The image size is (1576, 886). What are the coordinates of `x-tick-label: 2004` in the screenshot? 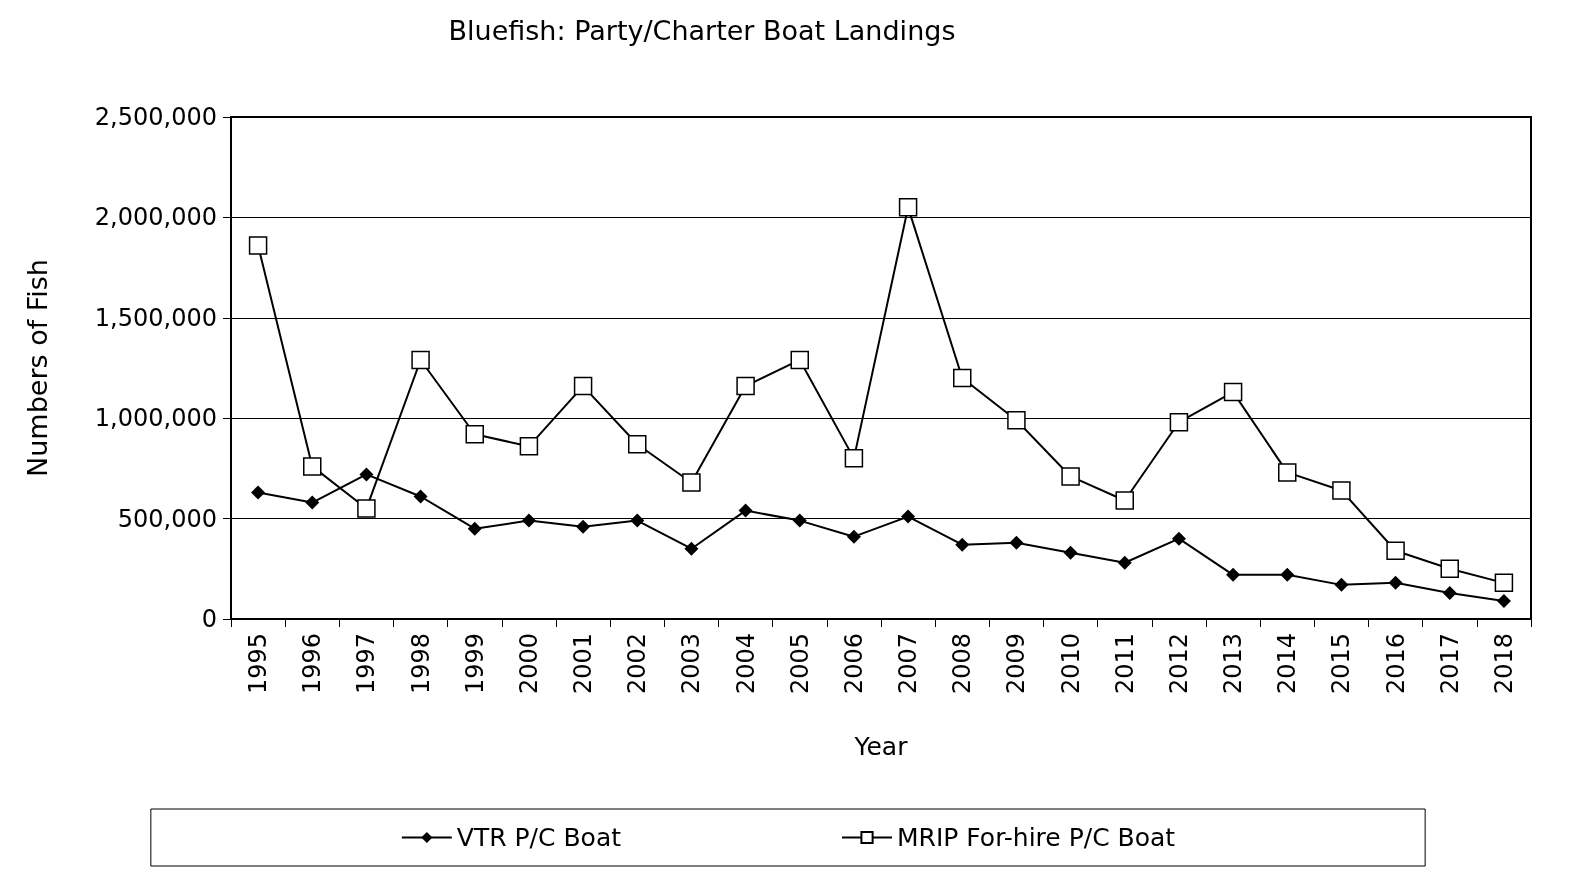 It's located at (745, 664).